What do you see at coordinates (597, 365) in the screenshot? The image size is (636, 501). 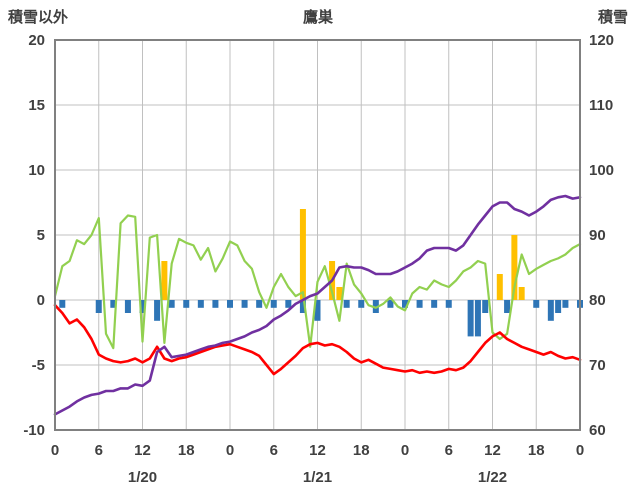 I see `right-axis-tick-label: 70` at bounding box center [597, 365].